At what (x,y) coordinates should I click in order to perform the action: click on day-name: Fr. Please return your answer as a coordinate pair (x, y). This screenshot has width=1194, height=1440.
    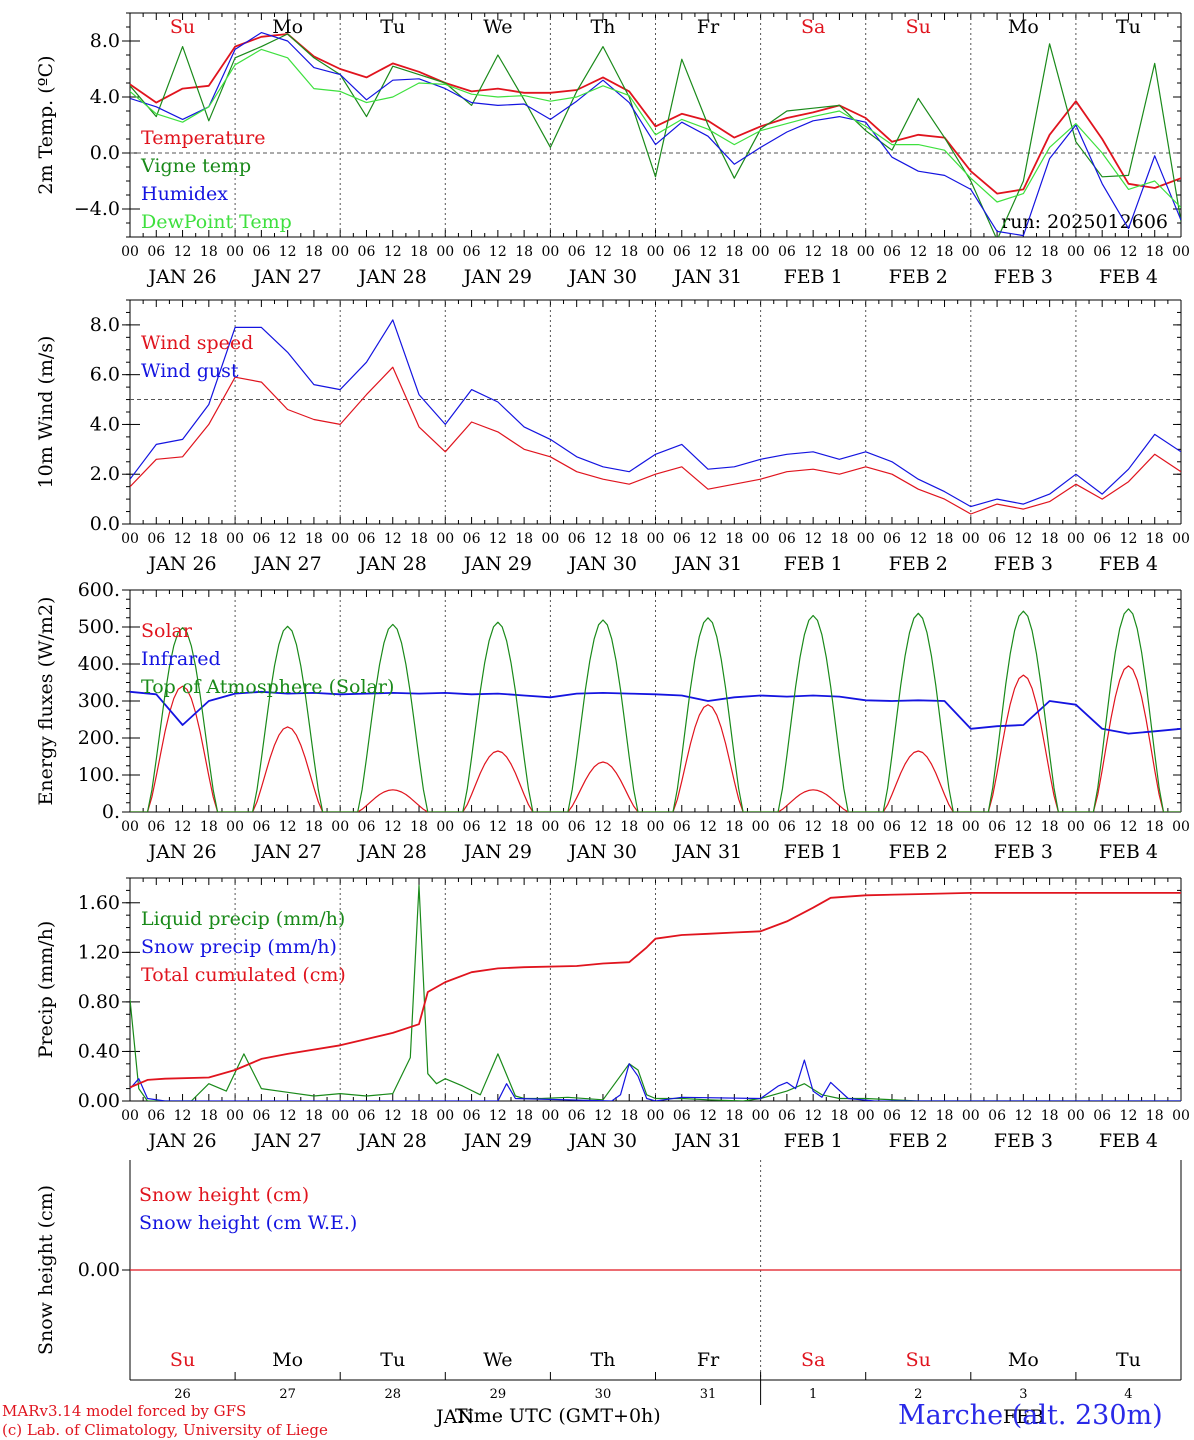
    Looking at the image, I should click on (708, 1360).